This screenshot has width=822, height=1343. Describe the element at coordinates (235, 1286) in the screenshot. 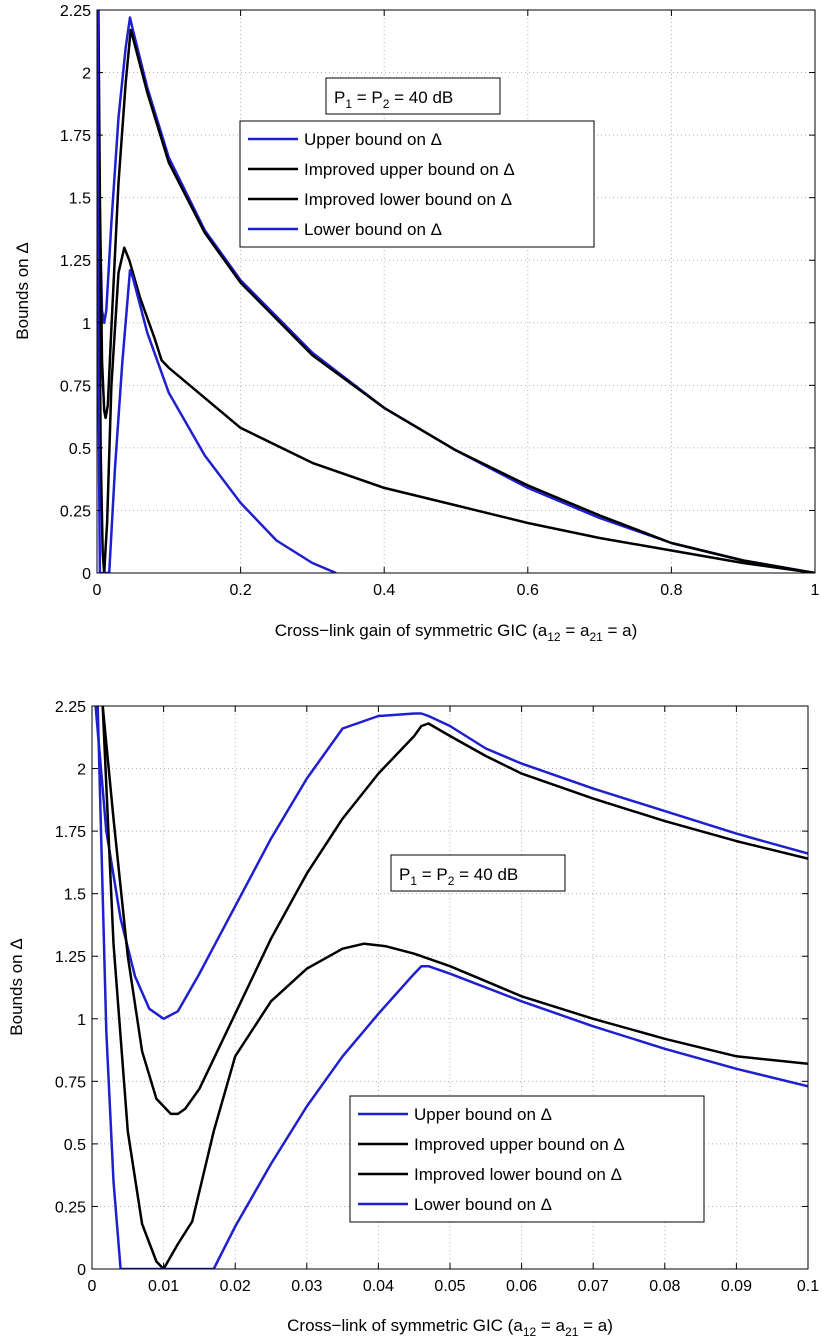

I see `x-tick-label: 0.02` at that location.